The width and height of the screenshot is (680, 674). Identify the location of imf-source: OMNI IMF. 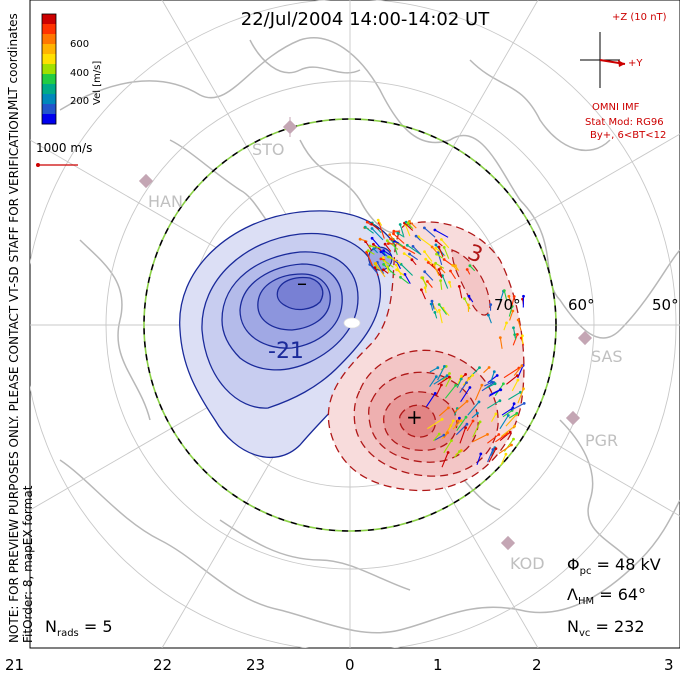
(616, 107).